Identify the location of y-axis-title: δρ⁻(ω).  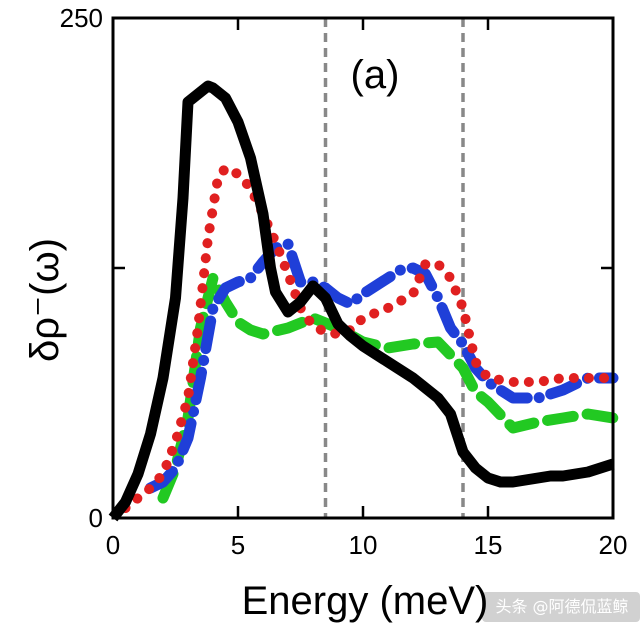
(45, 300).